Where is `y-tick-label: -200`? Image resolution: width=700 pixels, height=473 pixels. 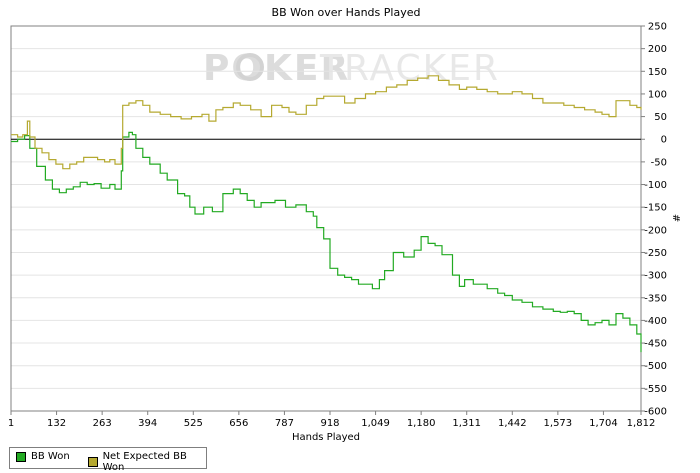
y-tick-label: -200 is located at coordinates (655, 230).